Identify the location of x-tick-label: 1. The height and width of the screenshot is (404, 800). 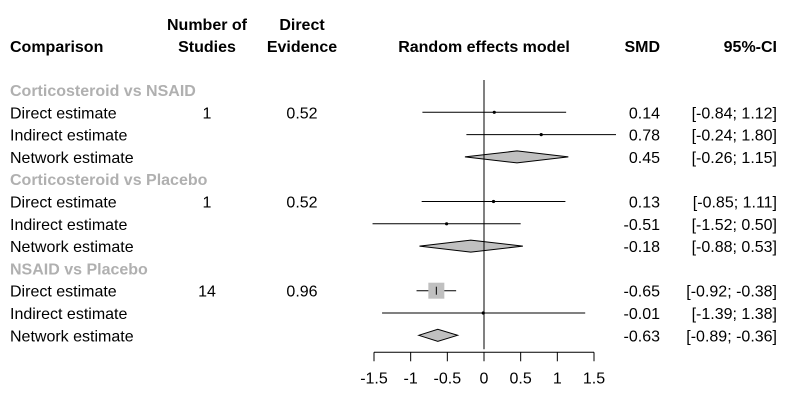
(557, 378).